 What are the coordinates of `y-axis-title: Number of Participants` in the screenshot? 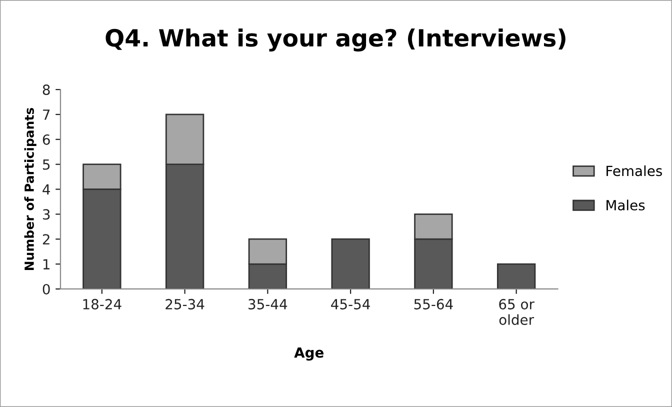 It's located at (30, 189).